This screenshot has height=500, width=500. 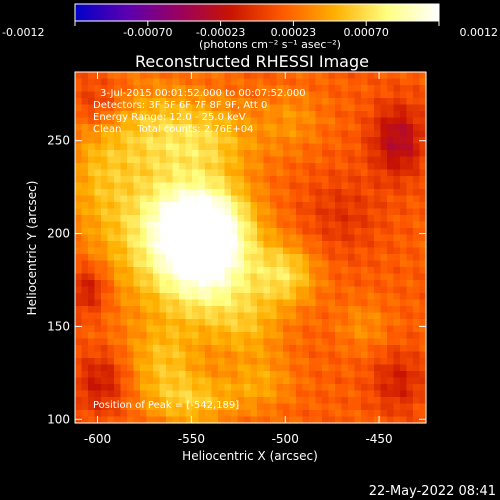 I want to click on x-tick-label: -600, so click(x=97, y=439).